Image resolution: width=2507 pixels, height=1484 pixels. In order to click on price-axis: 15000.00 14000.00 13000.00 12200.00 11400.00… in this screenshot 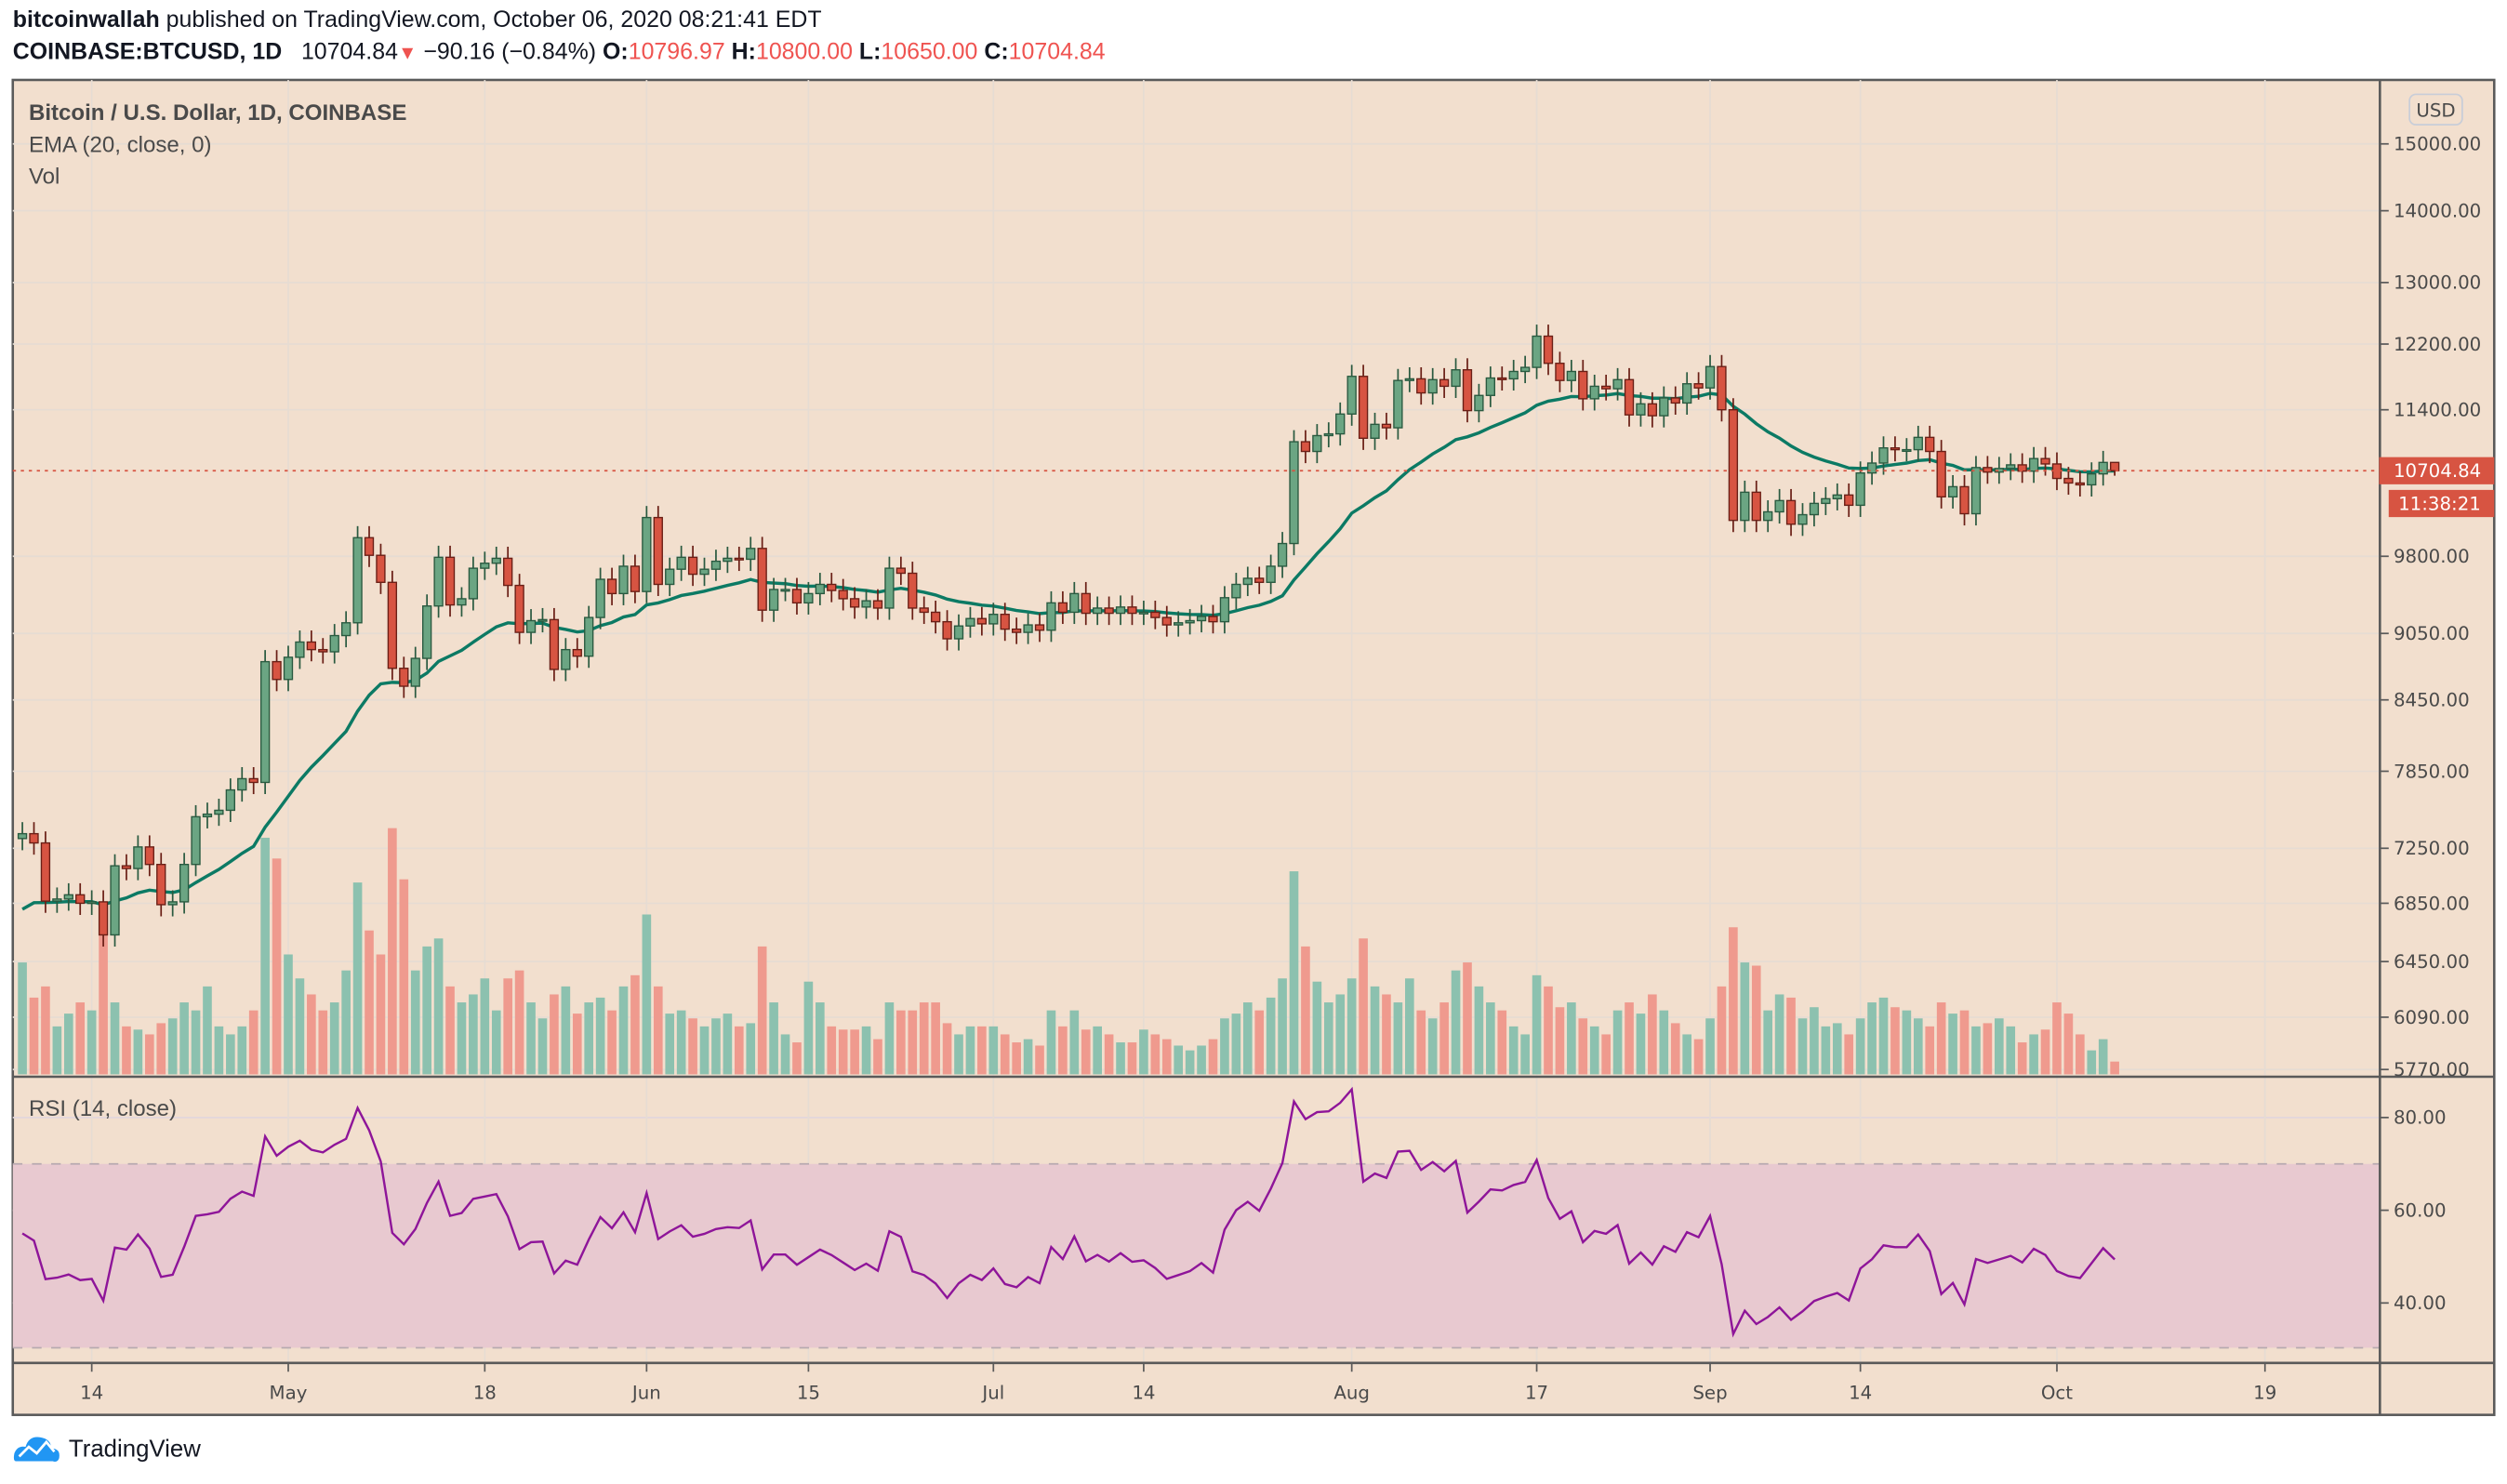, I will do `click(2430, 724)`.